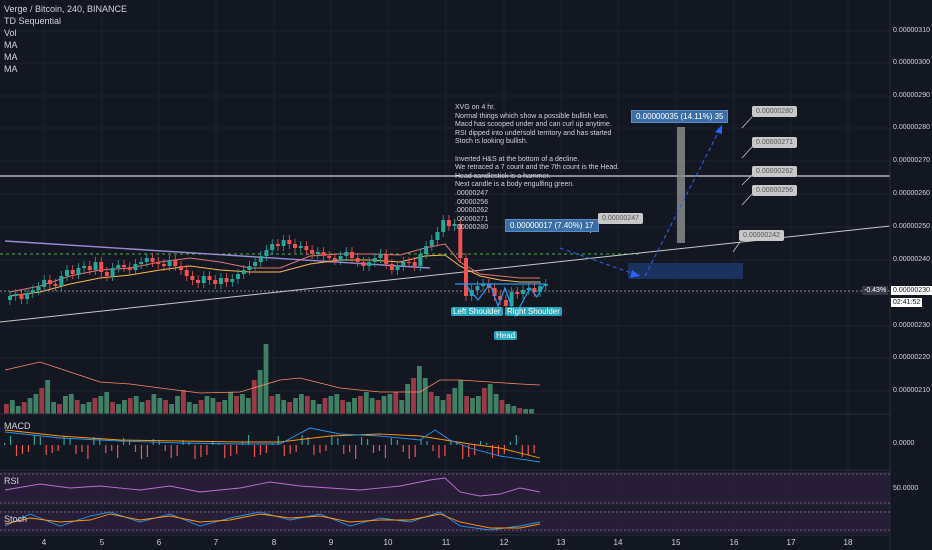 The width and height of the screenshot is (932, 550). Describe the element at coordinates (685, 271) in the screenshot. I see `projection-box` at that location.